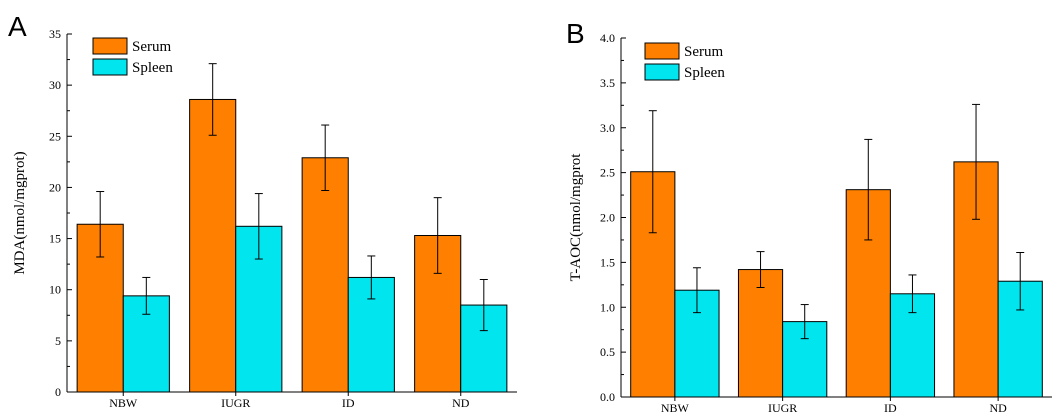 Image resolution: width=1059 pixels, height=419 pixels. Describe the element at coordinates (55, 85) in the screenshot. I see `y-tick-label: 30` at that location.